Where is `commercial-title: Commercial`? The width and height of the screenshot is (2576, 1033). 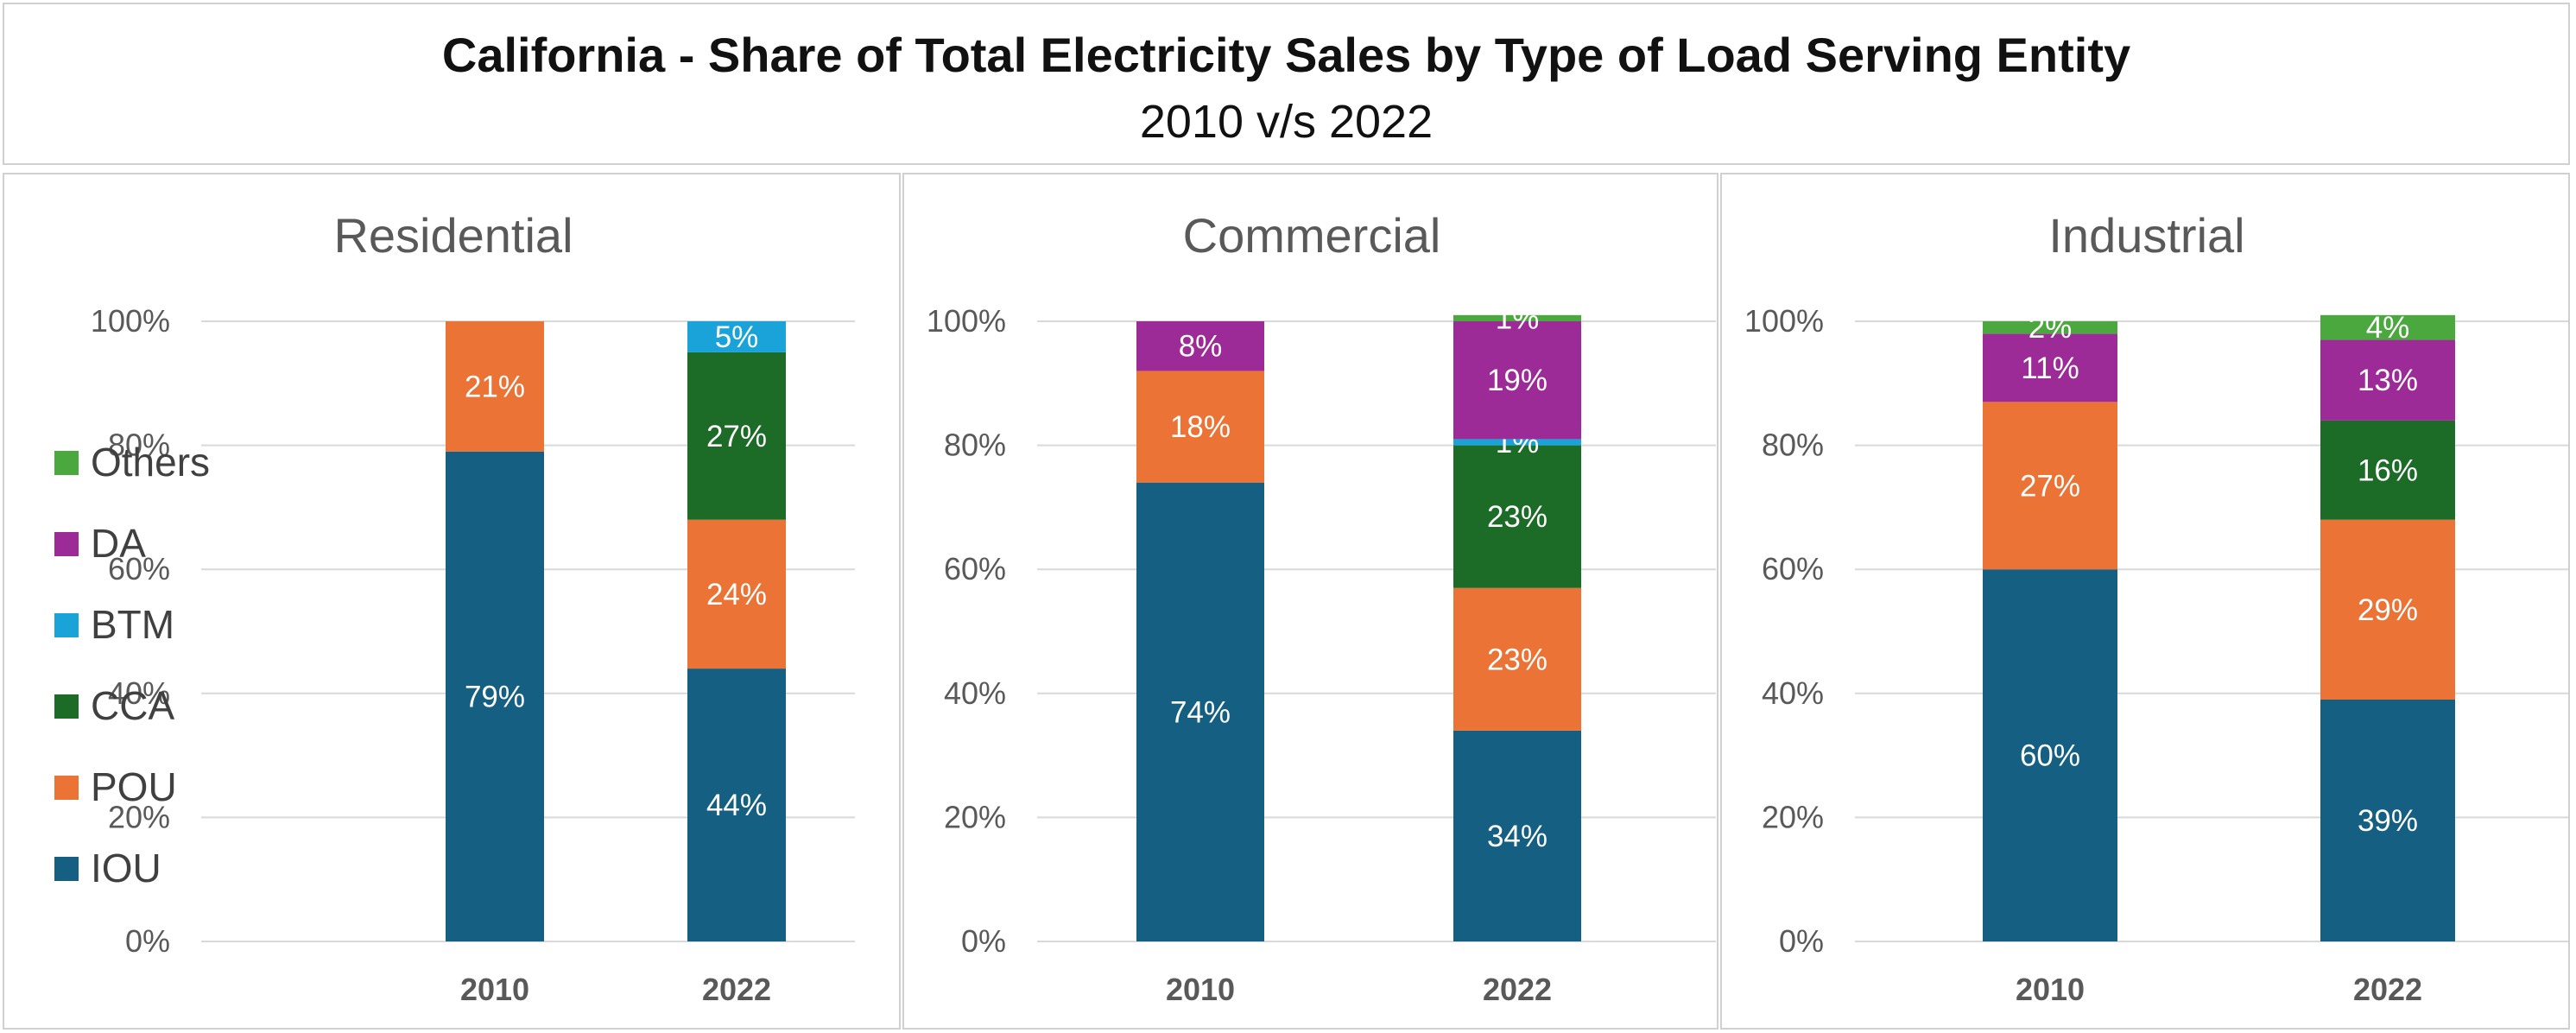 commercial-title: Commercial is located at coordinates (1312, 236).